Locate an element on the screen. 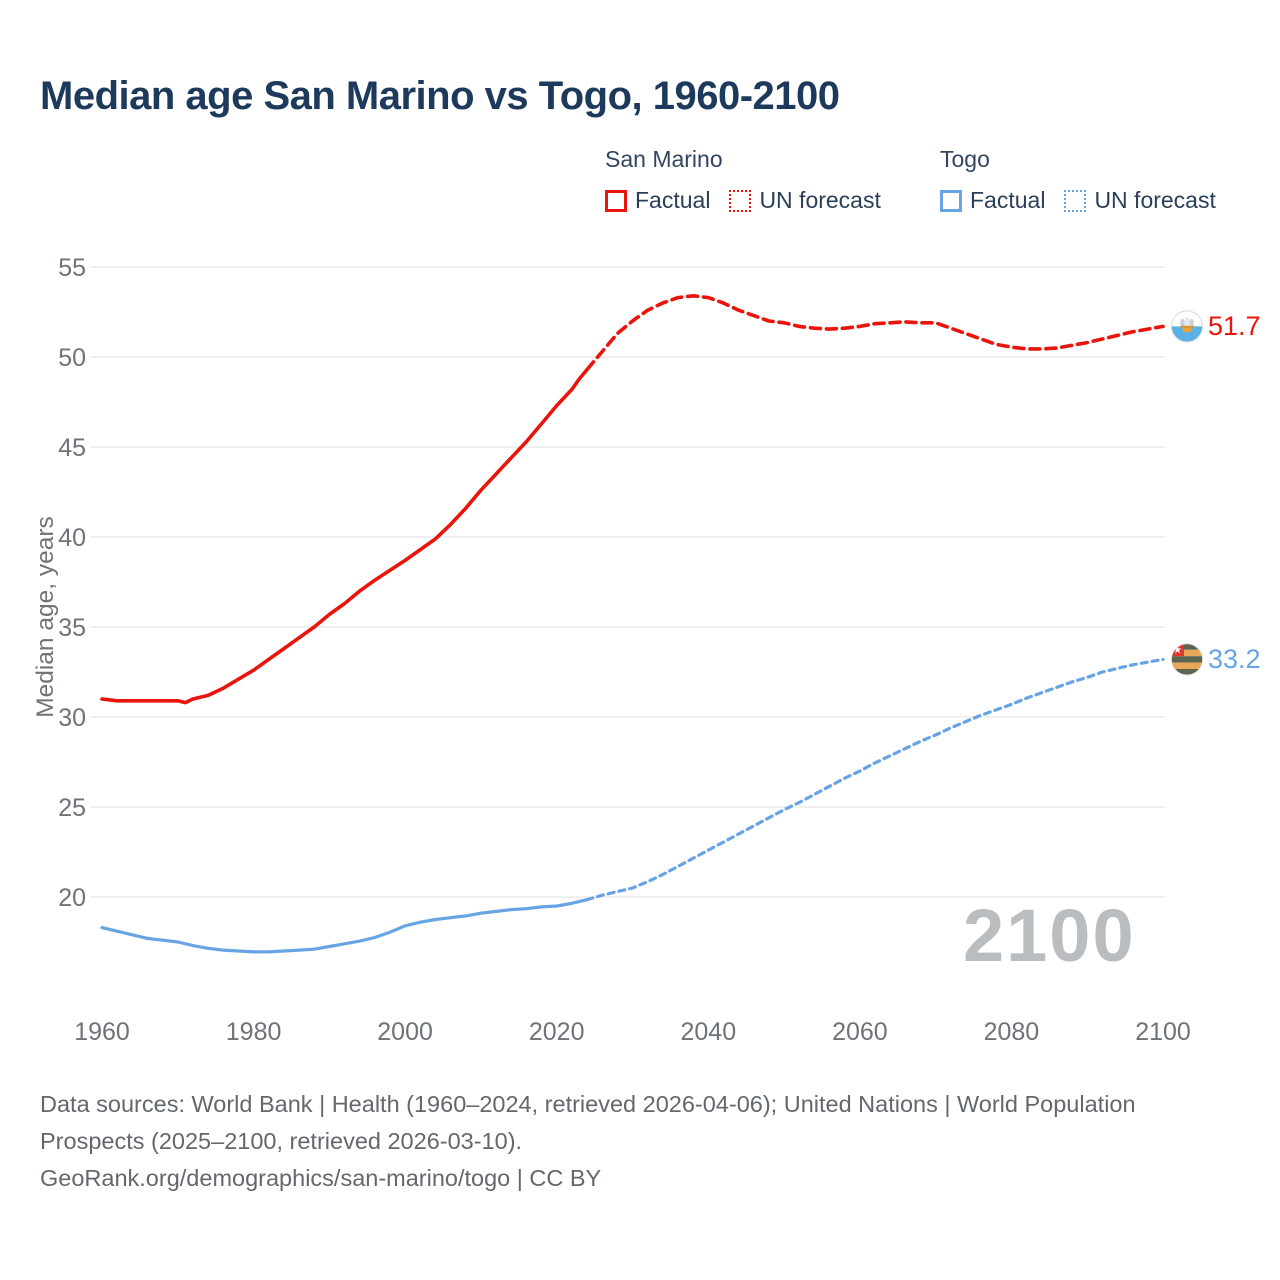 The width and height of the screenshot is (1280, 1280). series-san-marino-forecast is located at coordinates (875, 332).